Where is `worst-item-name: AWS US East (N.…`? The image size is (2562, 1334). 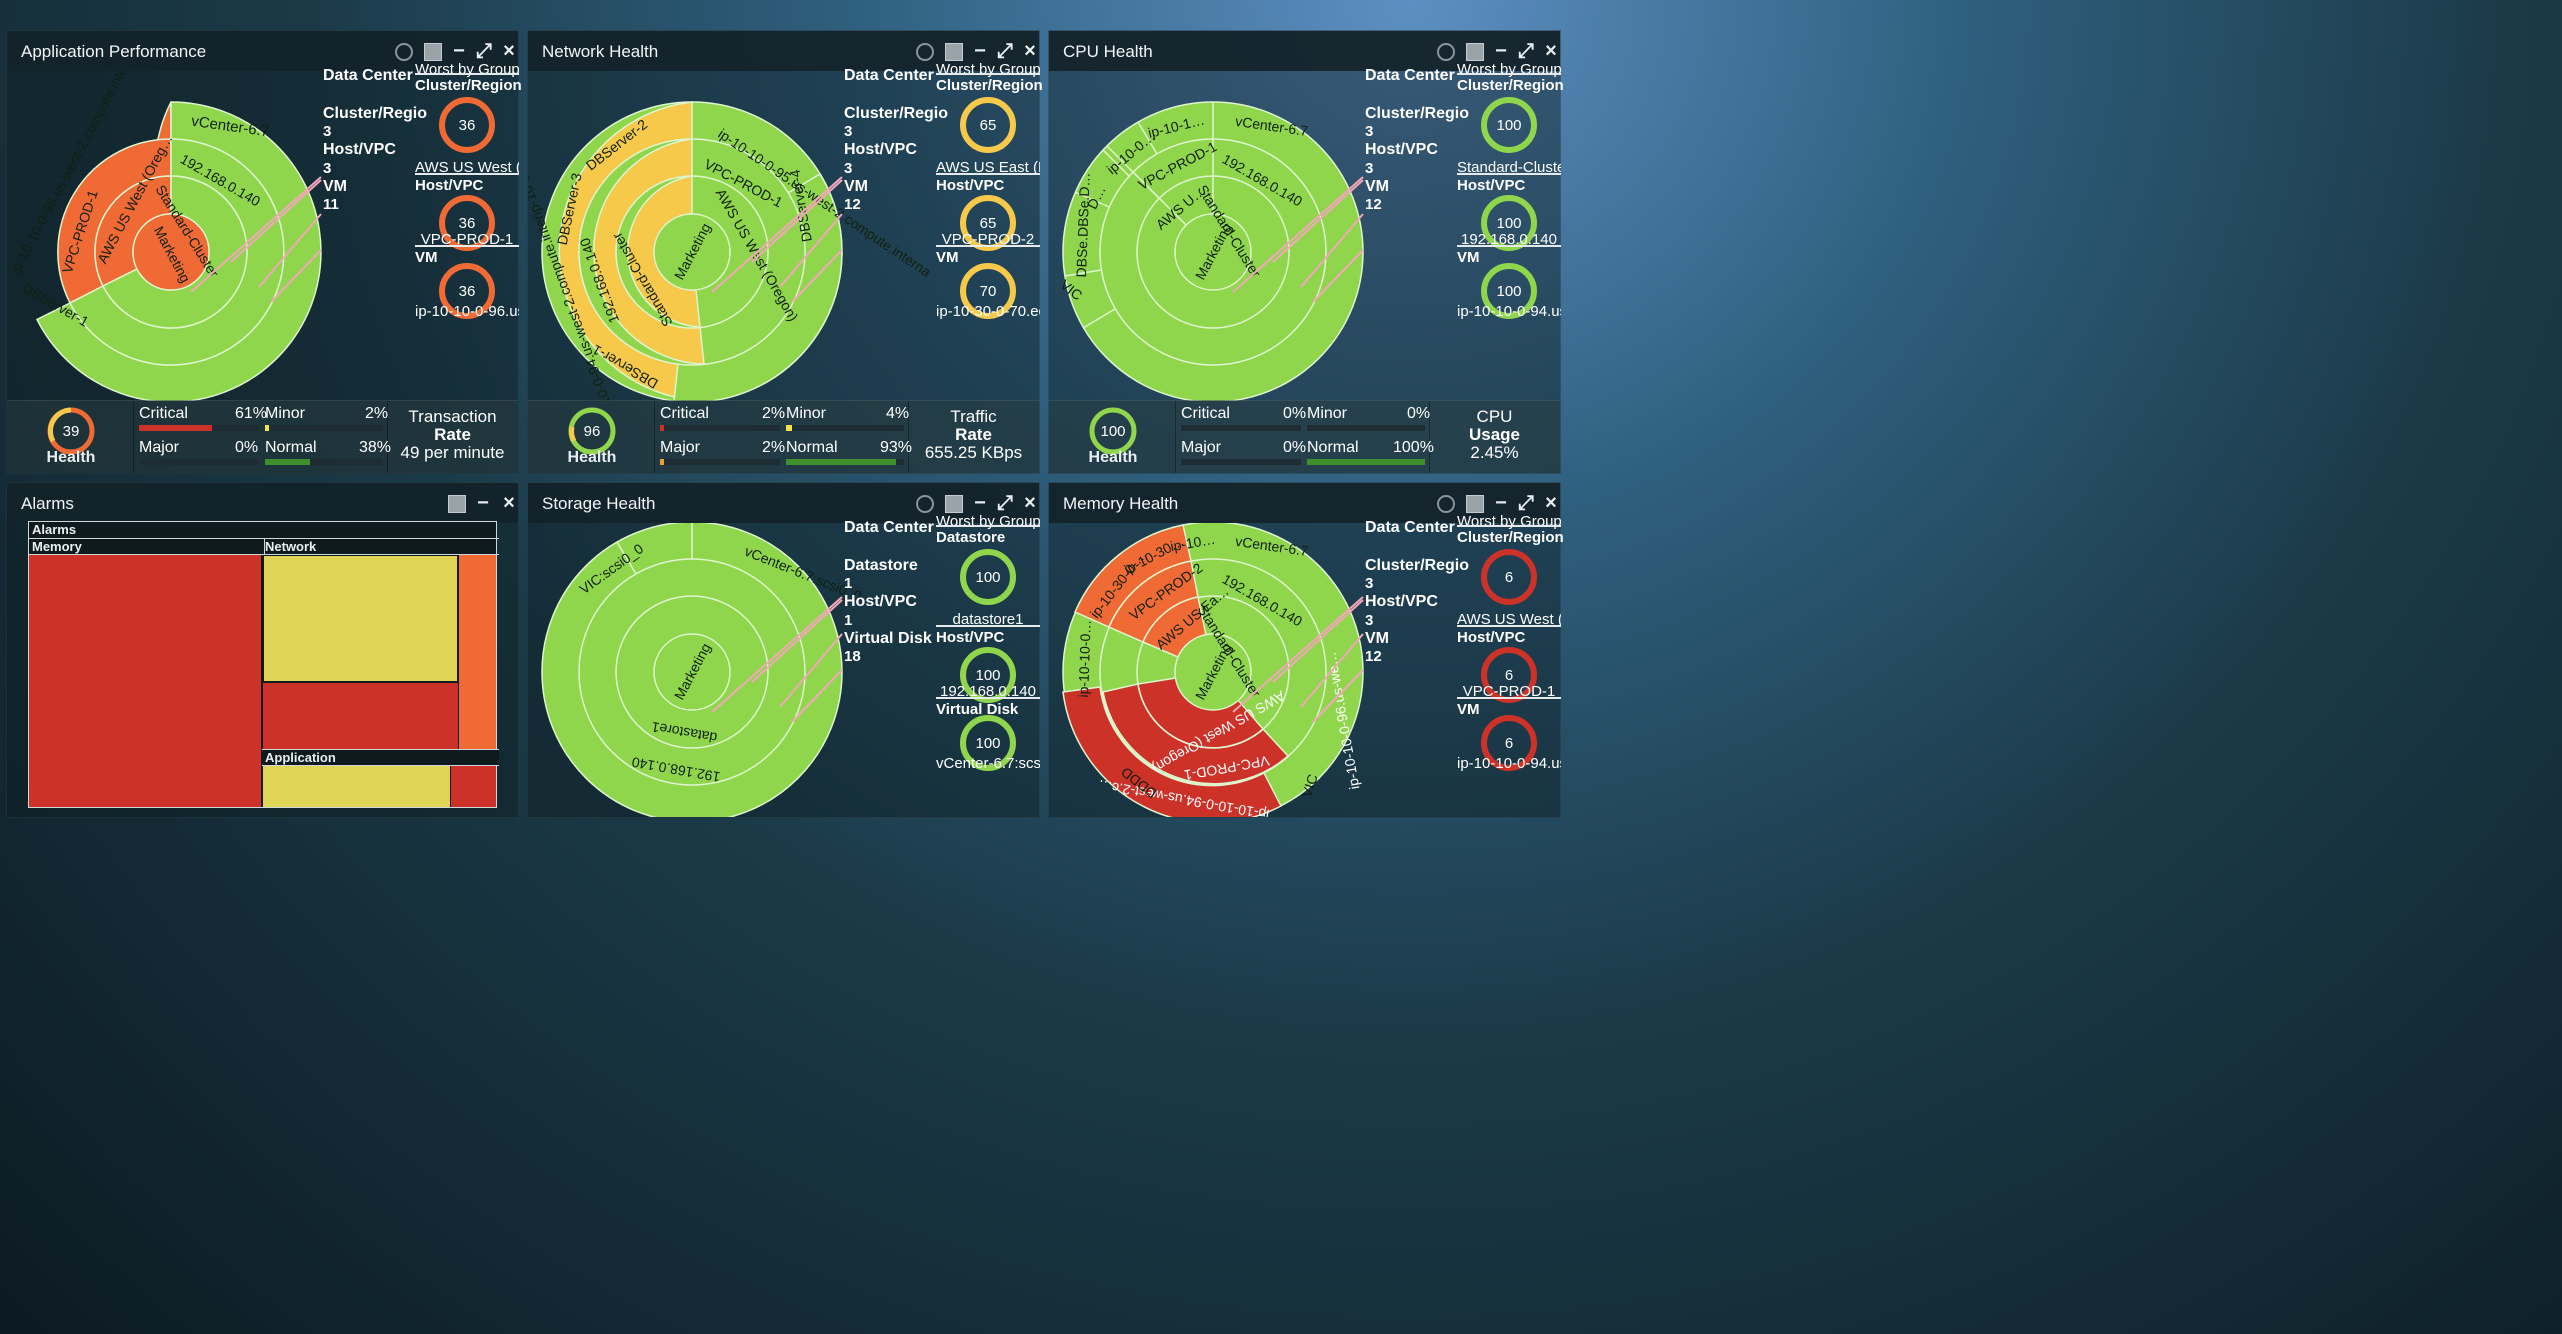
worst-item-name: AWS US East (N.… is located at coordinates (988, 167).